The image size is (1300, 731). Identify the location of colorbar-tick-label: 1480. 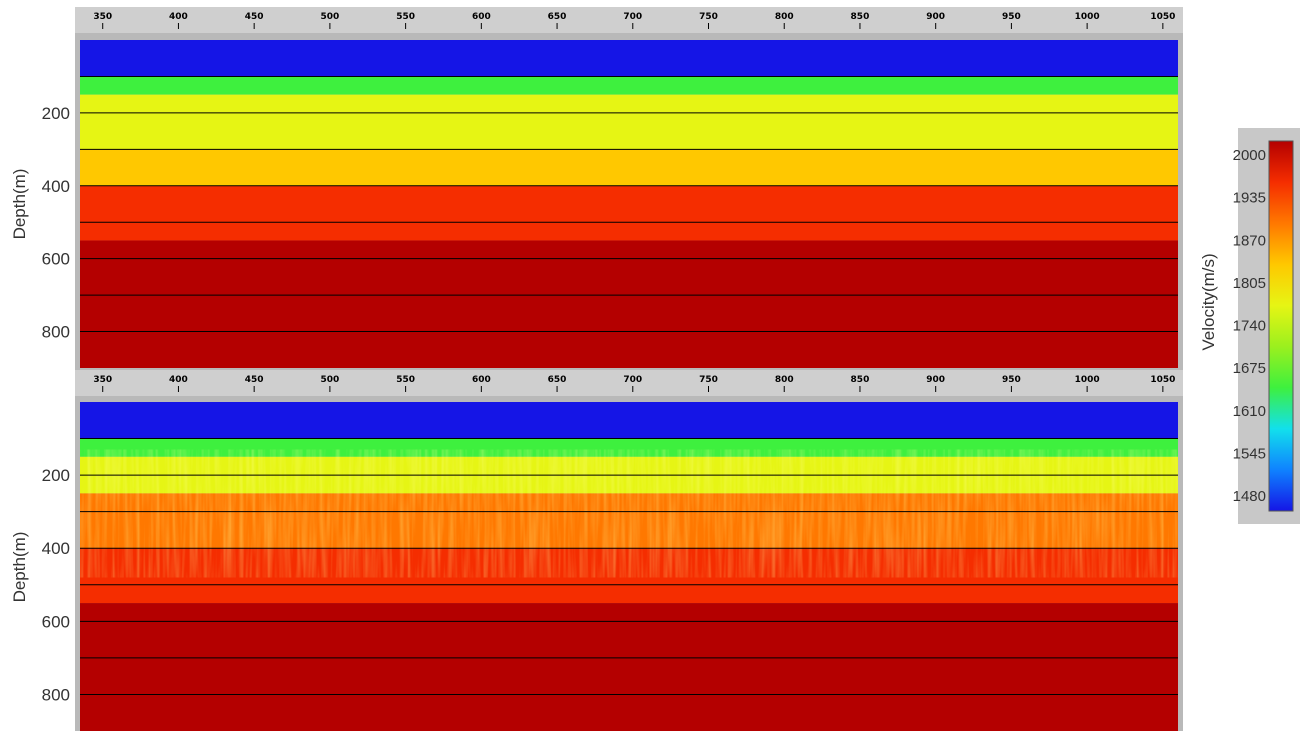
(1249, 496).